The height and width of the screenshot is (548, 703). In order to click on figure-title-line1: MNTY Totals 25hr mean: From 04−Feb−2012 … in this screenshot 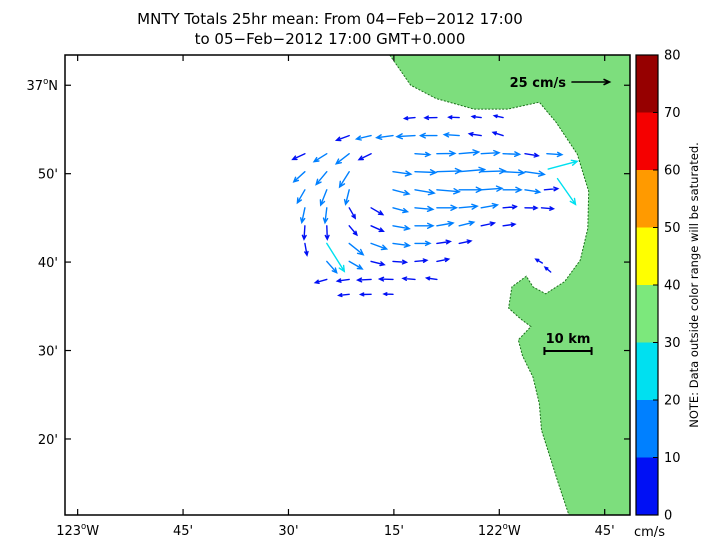, I will do `click(330, 19)`.